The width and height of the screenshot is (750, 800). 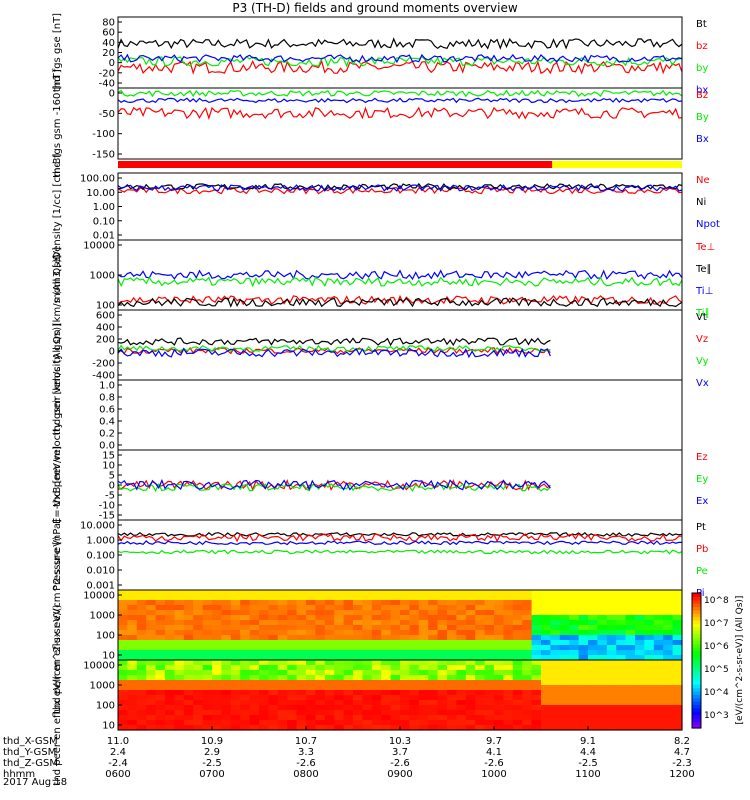 What do you see at coordinates (702, 571) in the screenshot?
I see `legend-entry: Pe` at bounding box center [702, 571].